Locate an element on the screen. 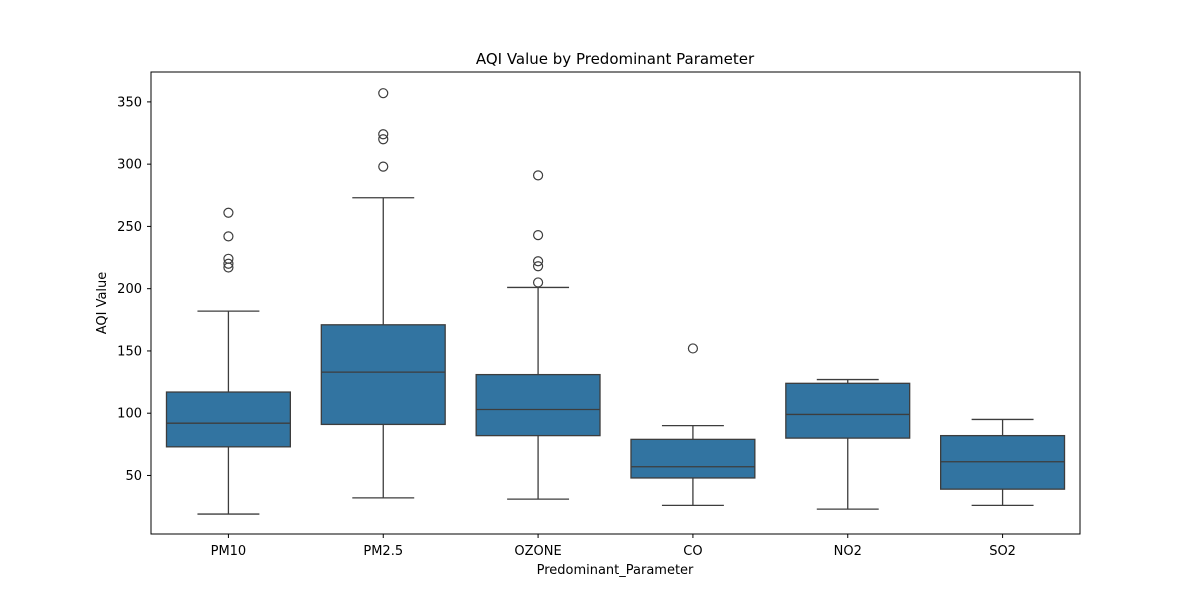 Image resolution: width=1200 pixels, height=600 pixels. x-axis-ticks: PM10 PM2.5 OZONE CO NO2 SO2 is located at coordinates (613, 546).